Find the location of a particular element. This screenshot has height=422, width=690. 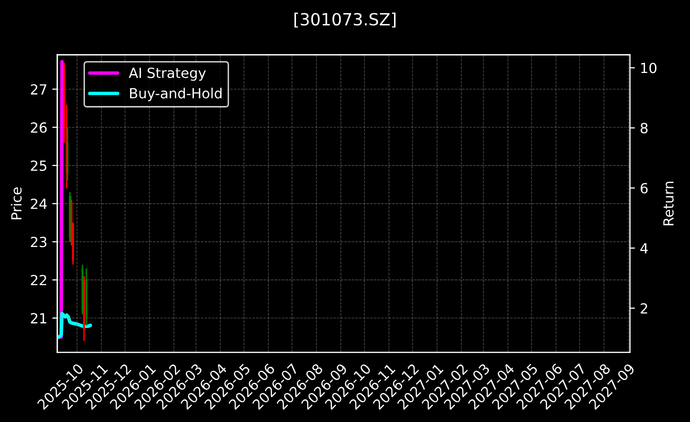

chart-title: [301073.SZ] is located at coordinates (345, 20).